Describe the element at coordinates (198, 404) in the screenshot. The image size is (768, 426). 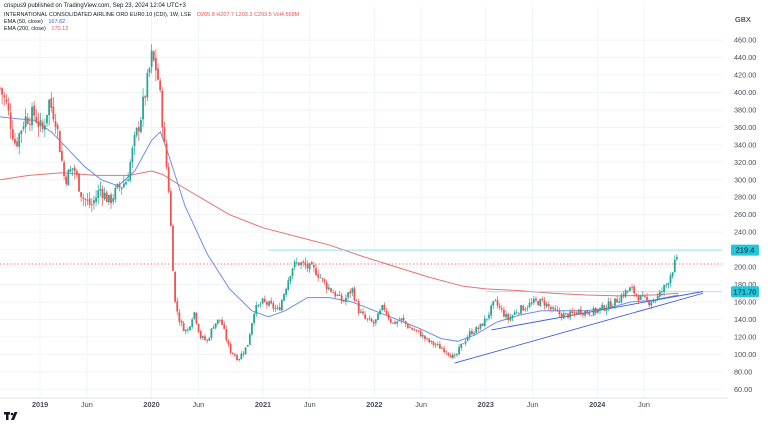
I see `x-tick-label: Jun` at that location.